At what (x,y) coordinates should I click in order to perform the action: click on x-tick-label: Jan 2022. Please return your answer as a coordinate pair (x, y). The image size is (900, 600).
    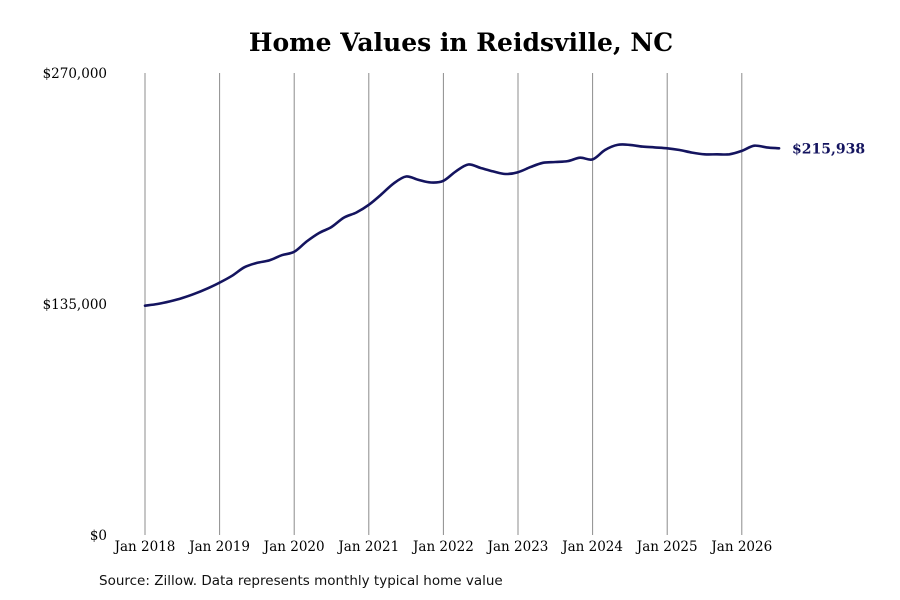
    Looking at the image, I should click on (442, 547).